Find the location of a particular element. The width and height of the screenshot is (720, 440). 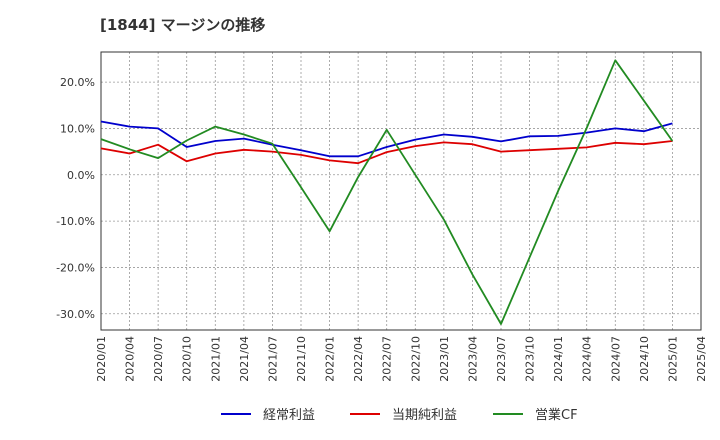

y-tick-label: 0.0% is located at coordinates (81, 175).